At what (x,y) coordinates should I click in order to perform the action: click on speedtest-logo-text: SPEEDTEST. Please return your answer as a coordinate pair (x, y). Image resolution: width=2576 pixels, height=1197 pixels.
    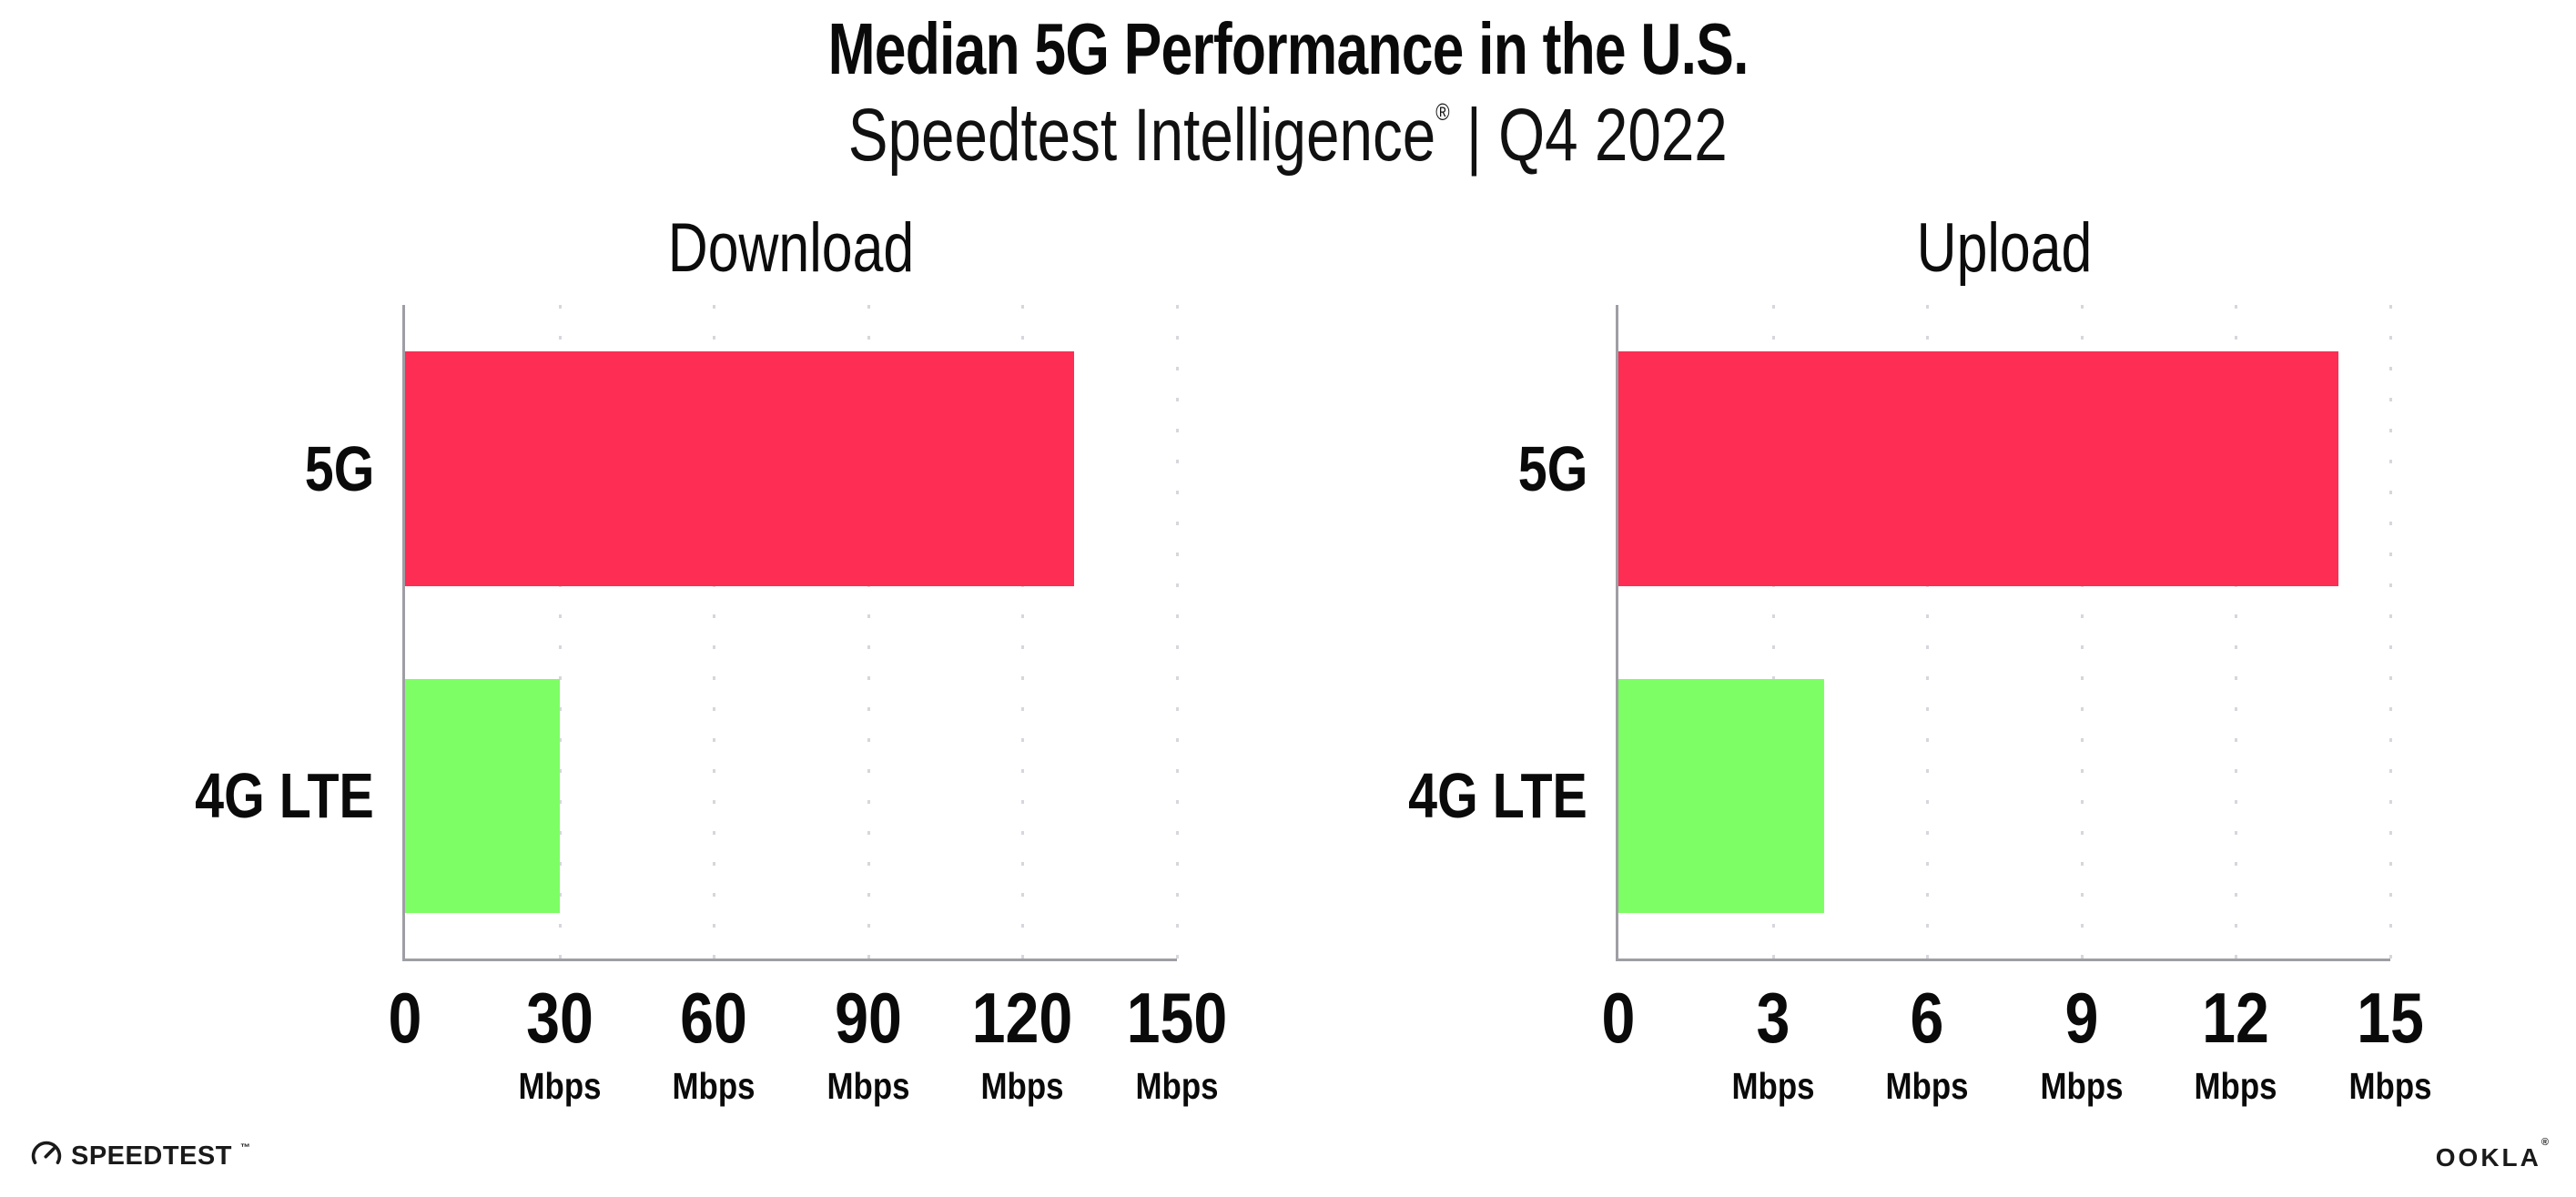
    Looking at the image, I should click on (151, 1156).